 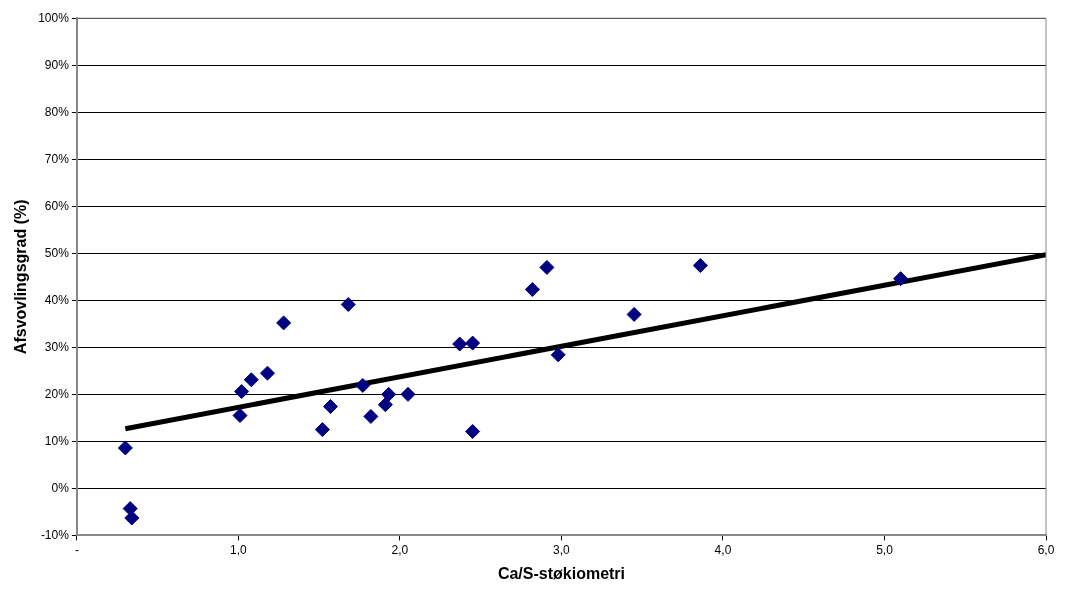 What do you see at coordinates (57, 158) in the screenshot?
I see `y-tick-label: 70%` at bounding box center [57, 158].